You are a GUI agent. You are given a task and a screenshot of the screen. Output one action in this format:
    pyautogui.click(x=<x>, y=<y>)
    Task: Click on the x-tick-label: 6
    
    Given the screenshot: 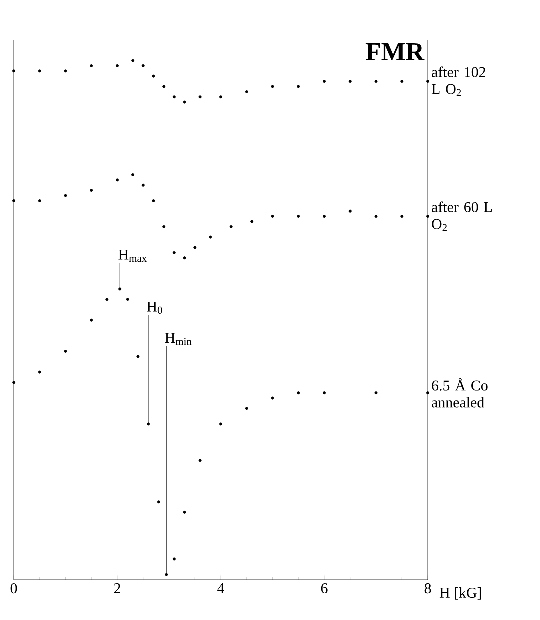 What is the action you would take?
    pyautogui.click(x=324, y=589)
    